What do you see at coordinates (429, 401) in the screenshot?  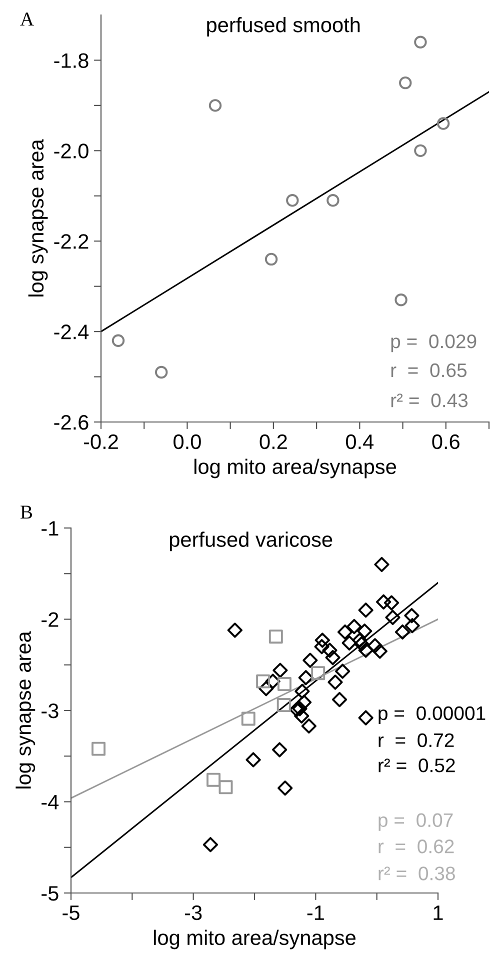 I see `annotation: r² = 0.43` at bounding box center [429, 401].